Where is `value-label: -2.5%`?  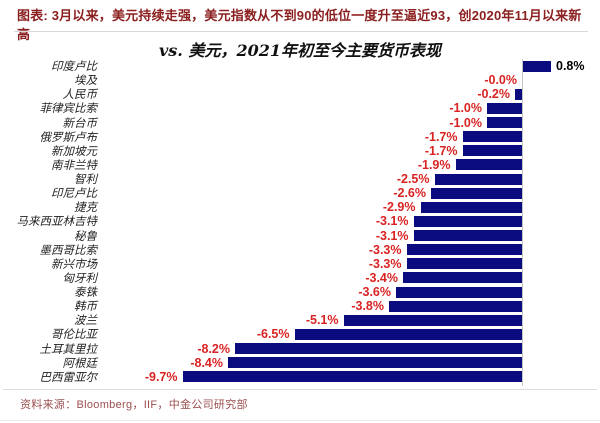 value-label: -2.5% is located at coordinates (413, 179).